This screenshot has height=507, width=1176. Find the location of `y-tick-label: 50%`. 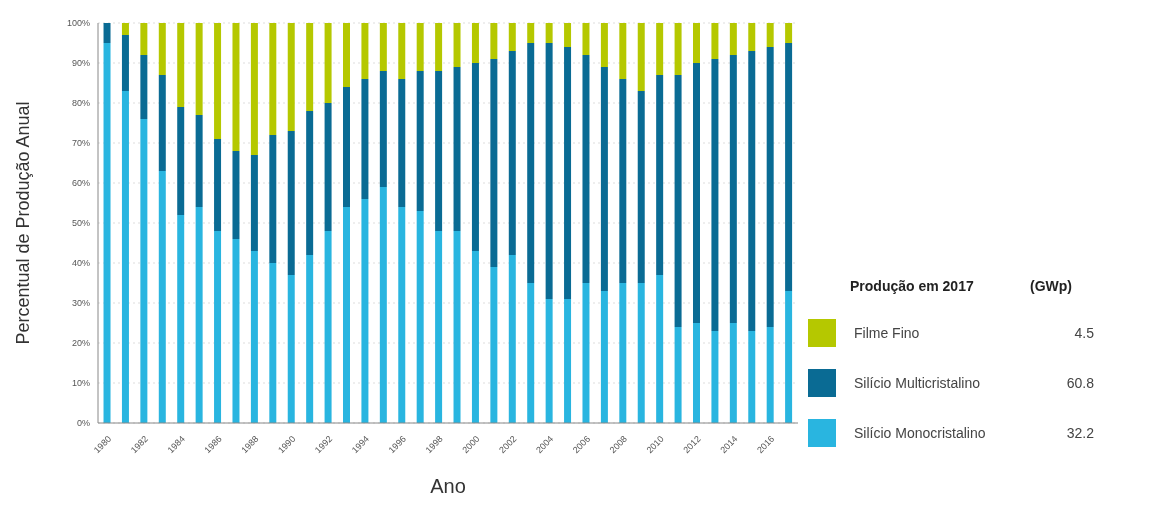

y-tick-label: 50% is located at coordinates (80, 223).